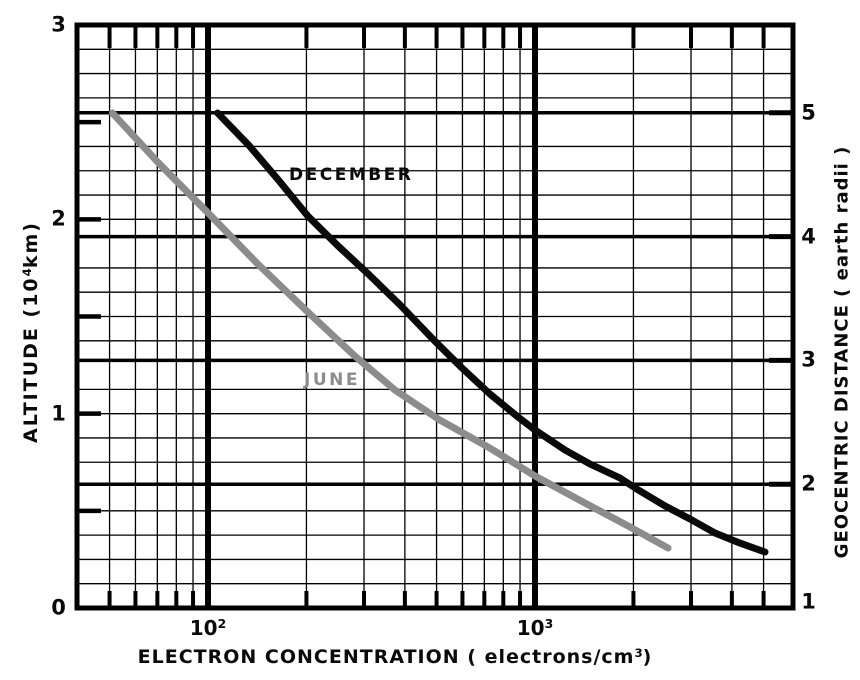 This screenshot has height=680, width=860. I want to click on y-left-tick-label: 1, so click(59, 413).